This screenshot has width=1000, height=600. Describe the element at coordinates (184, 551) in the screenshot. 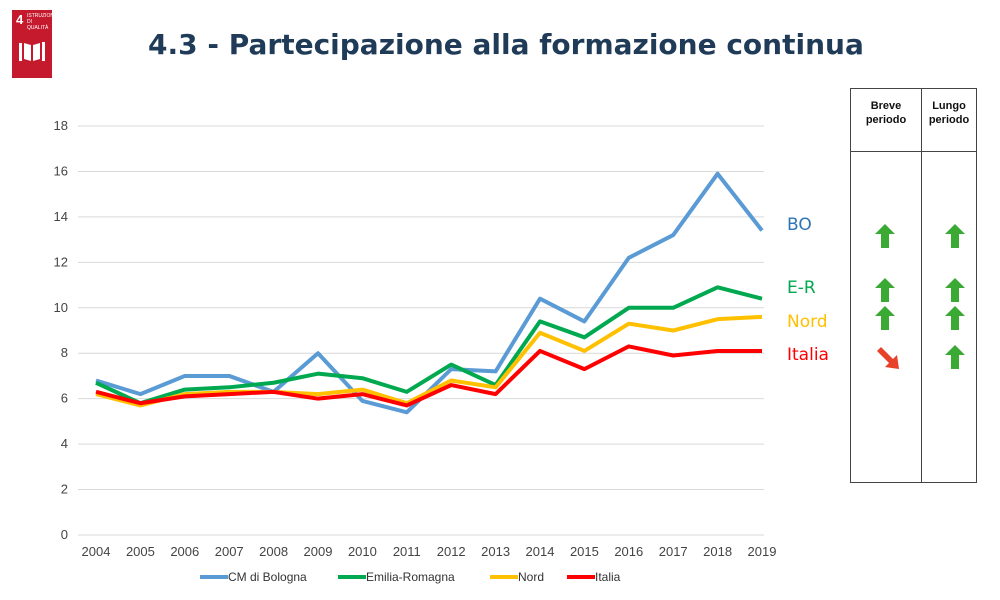

I see `x-tick-label: 2006` at that location.